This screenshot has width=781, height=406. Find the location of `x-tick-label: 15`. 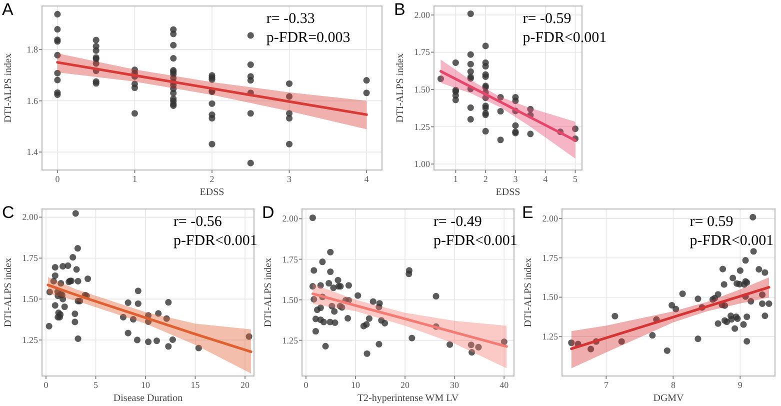

x-tick-label: 15 is located at coordinates (195, 385).